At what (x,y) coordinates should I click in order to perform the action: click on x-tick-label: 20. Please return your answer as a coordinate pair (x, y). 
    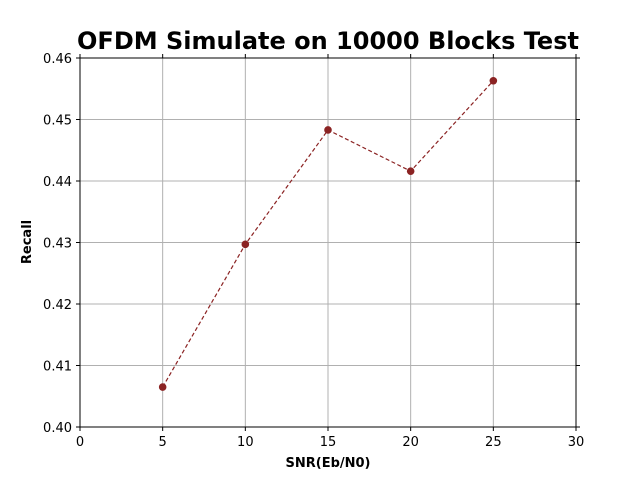
    Looking at the image, I should click on (410, 442).